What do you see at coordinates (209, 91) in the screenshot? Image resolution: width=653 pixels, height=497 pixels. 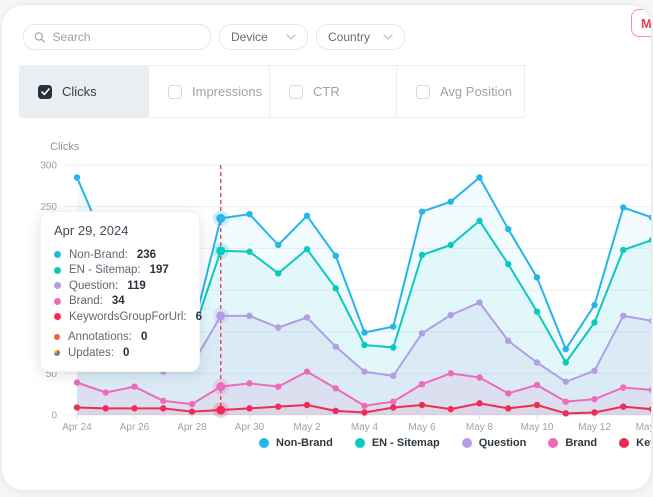 I see `tab-impressions: Impressions` at bounding box center [209, 91].